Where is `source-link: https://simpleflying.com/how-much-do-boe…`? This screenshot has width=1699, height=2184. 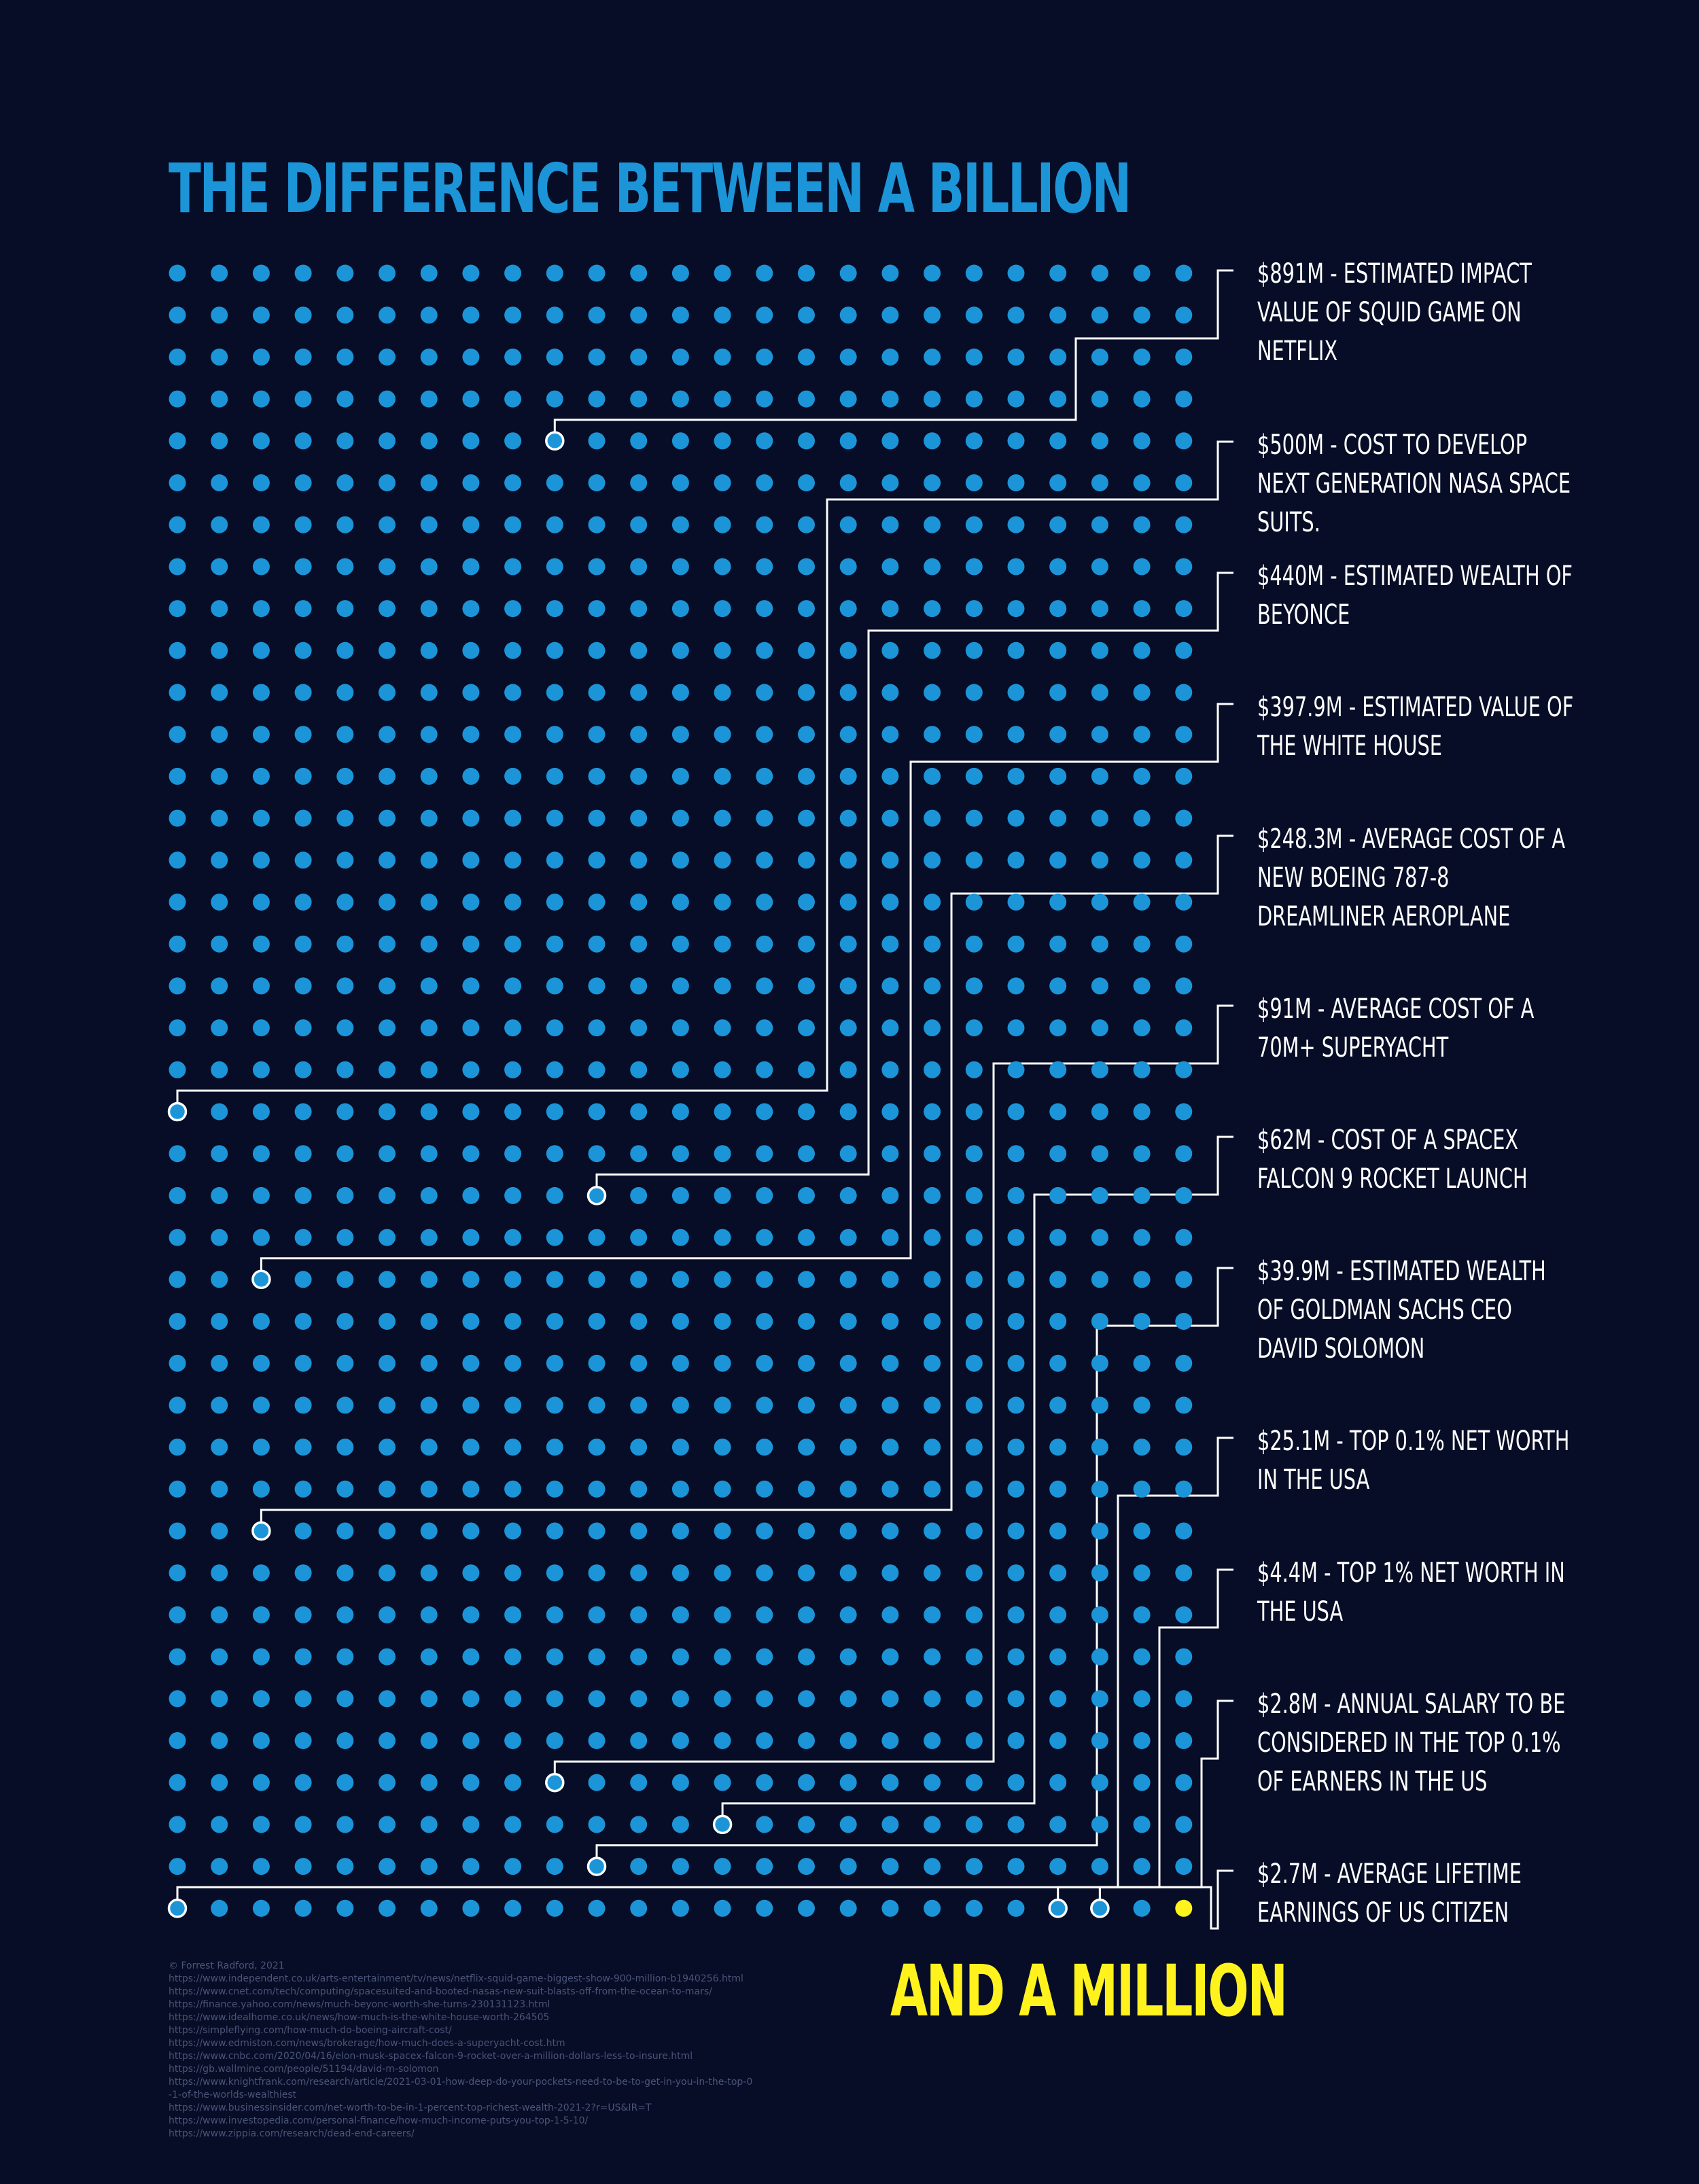 source-link: https://simpleflying.com/how-much-do-boe… is located at coordinates (310, 2031).